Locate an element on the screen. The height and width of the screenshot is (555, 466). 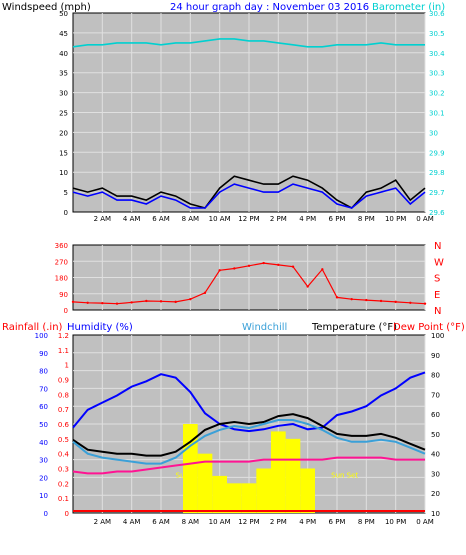
rainfall-tick-label: 1 is located at coordinates (67, 366).